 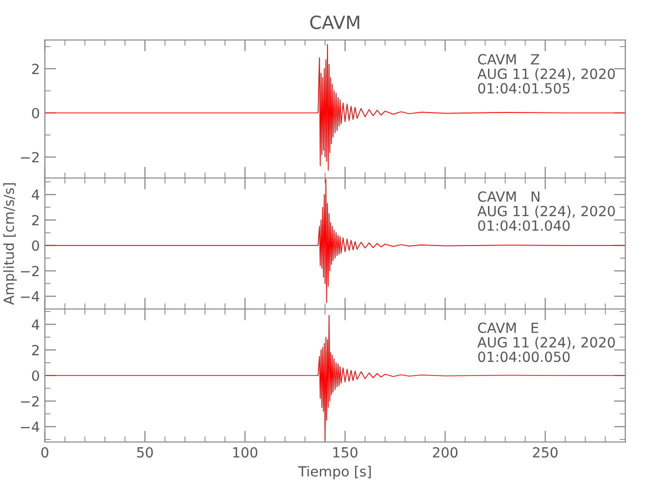 I want to click on x-axis-title: Tiempo [s], so click(x=334, y=473).